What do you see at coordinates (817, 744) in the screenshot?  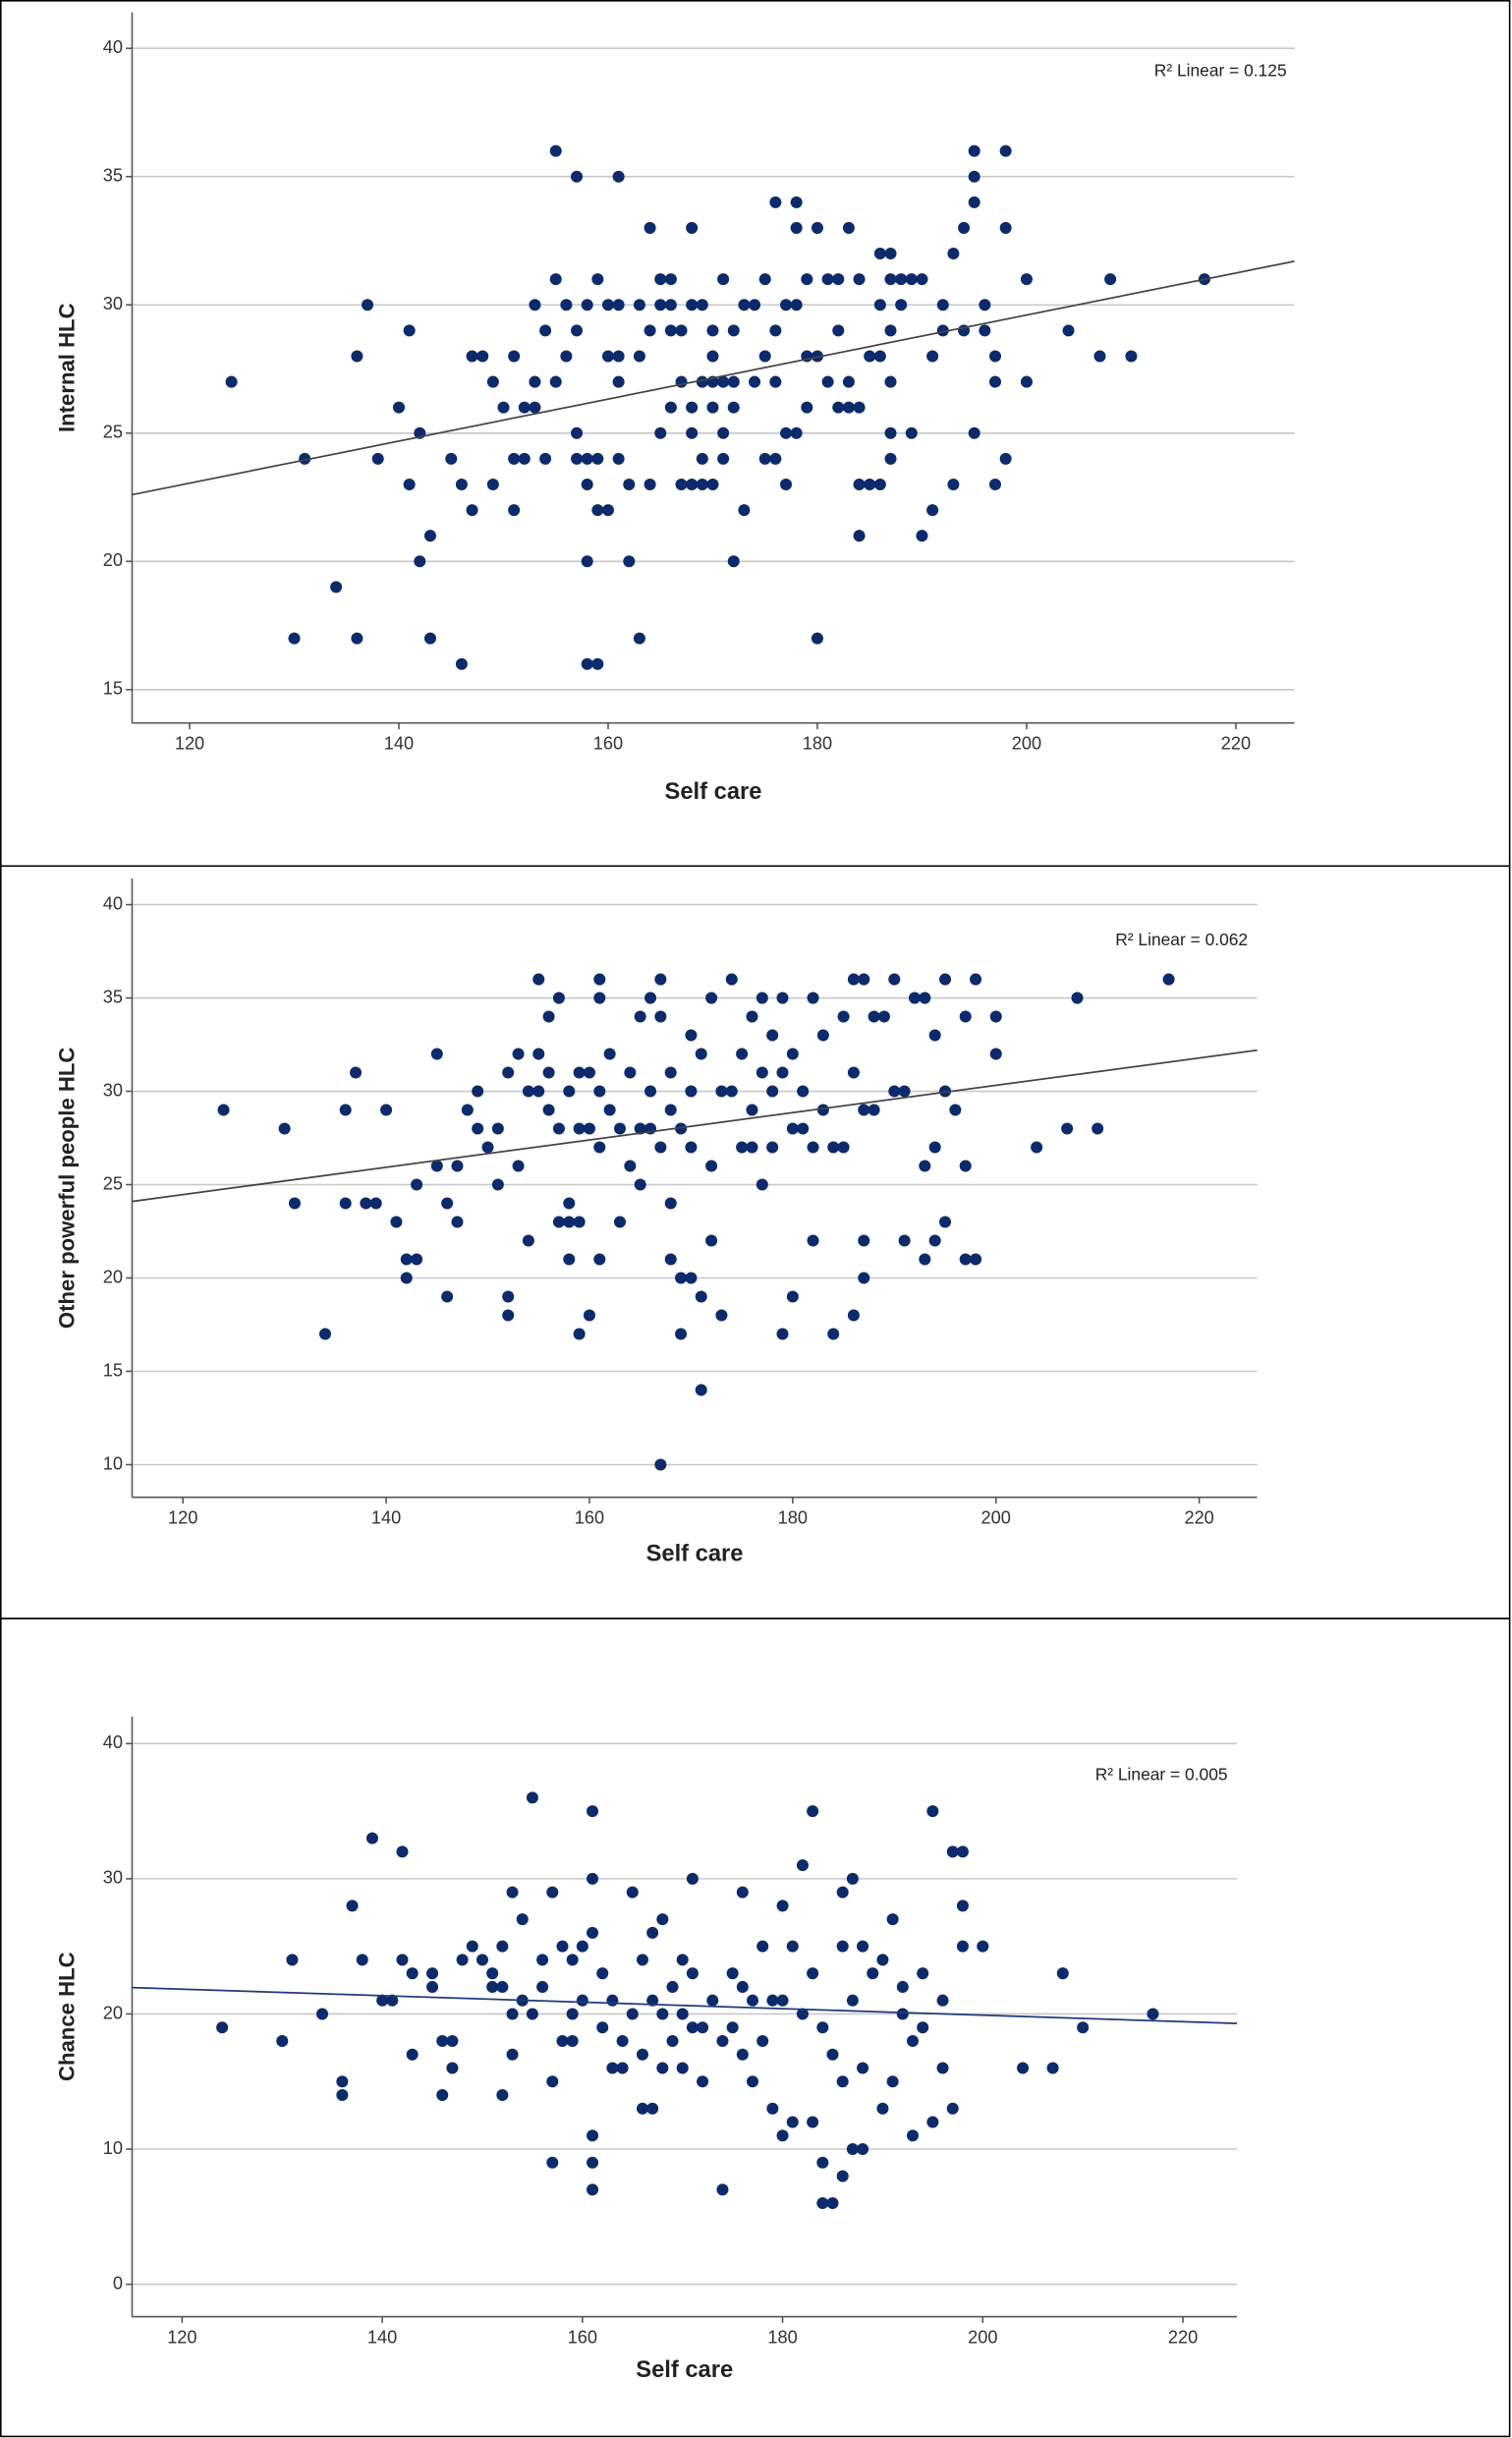 I see `x-tick-label: 180` at bounding box center [817, 744].